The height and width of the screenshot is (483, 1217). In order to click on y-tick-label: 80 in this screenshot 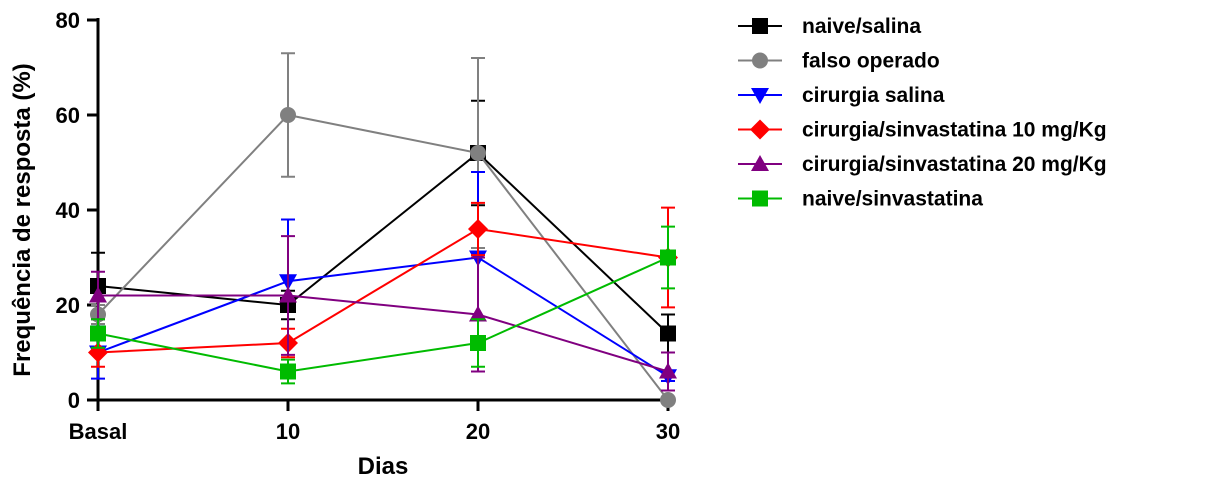, I will do `click(68, 20)`.